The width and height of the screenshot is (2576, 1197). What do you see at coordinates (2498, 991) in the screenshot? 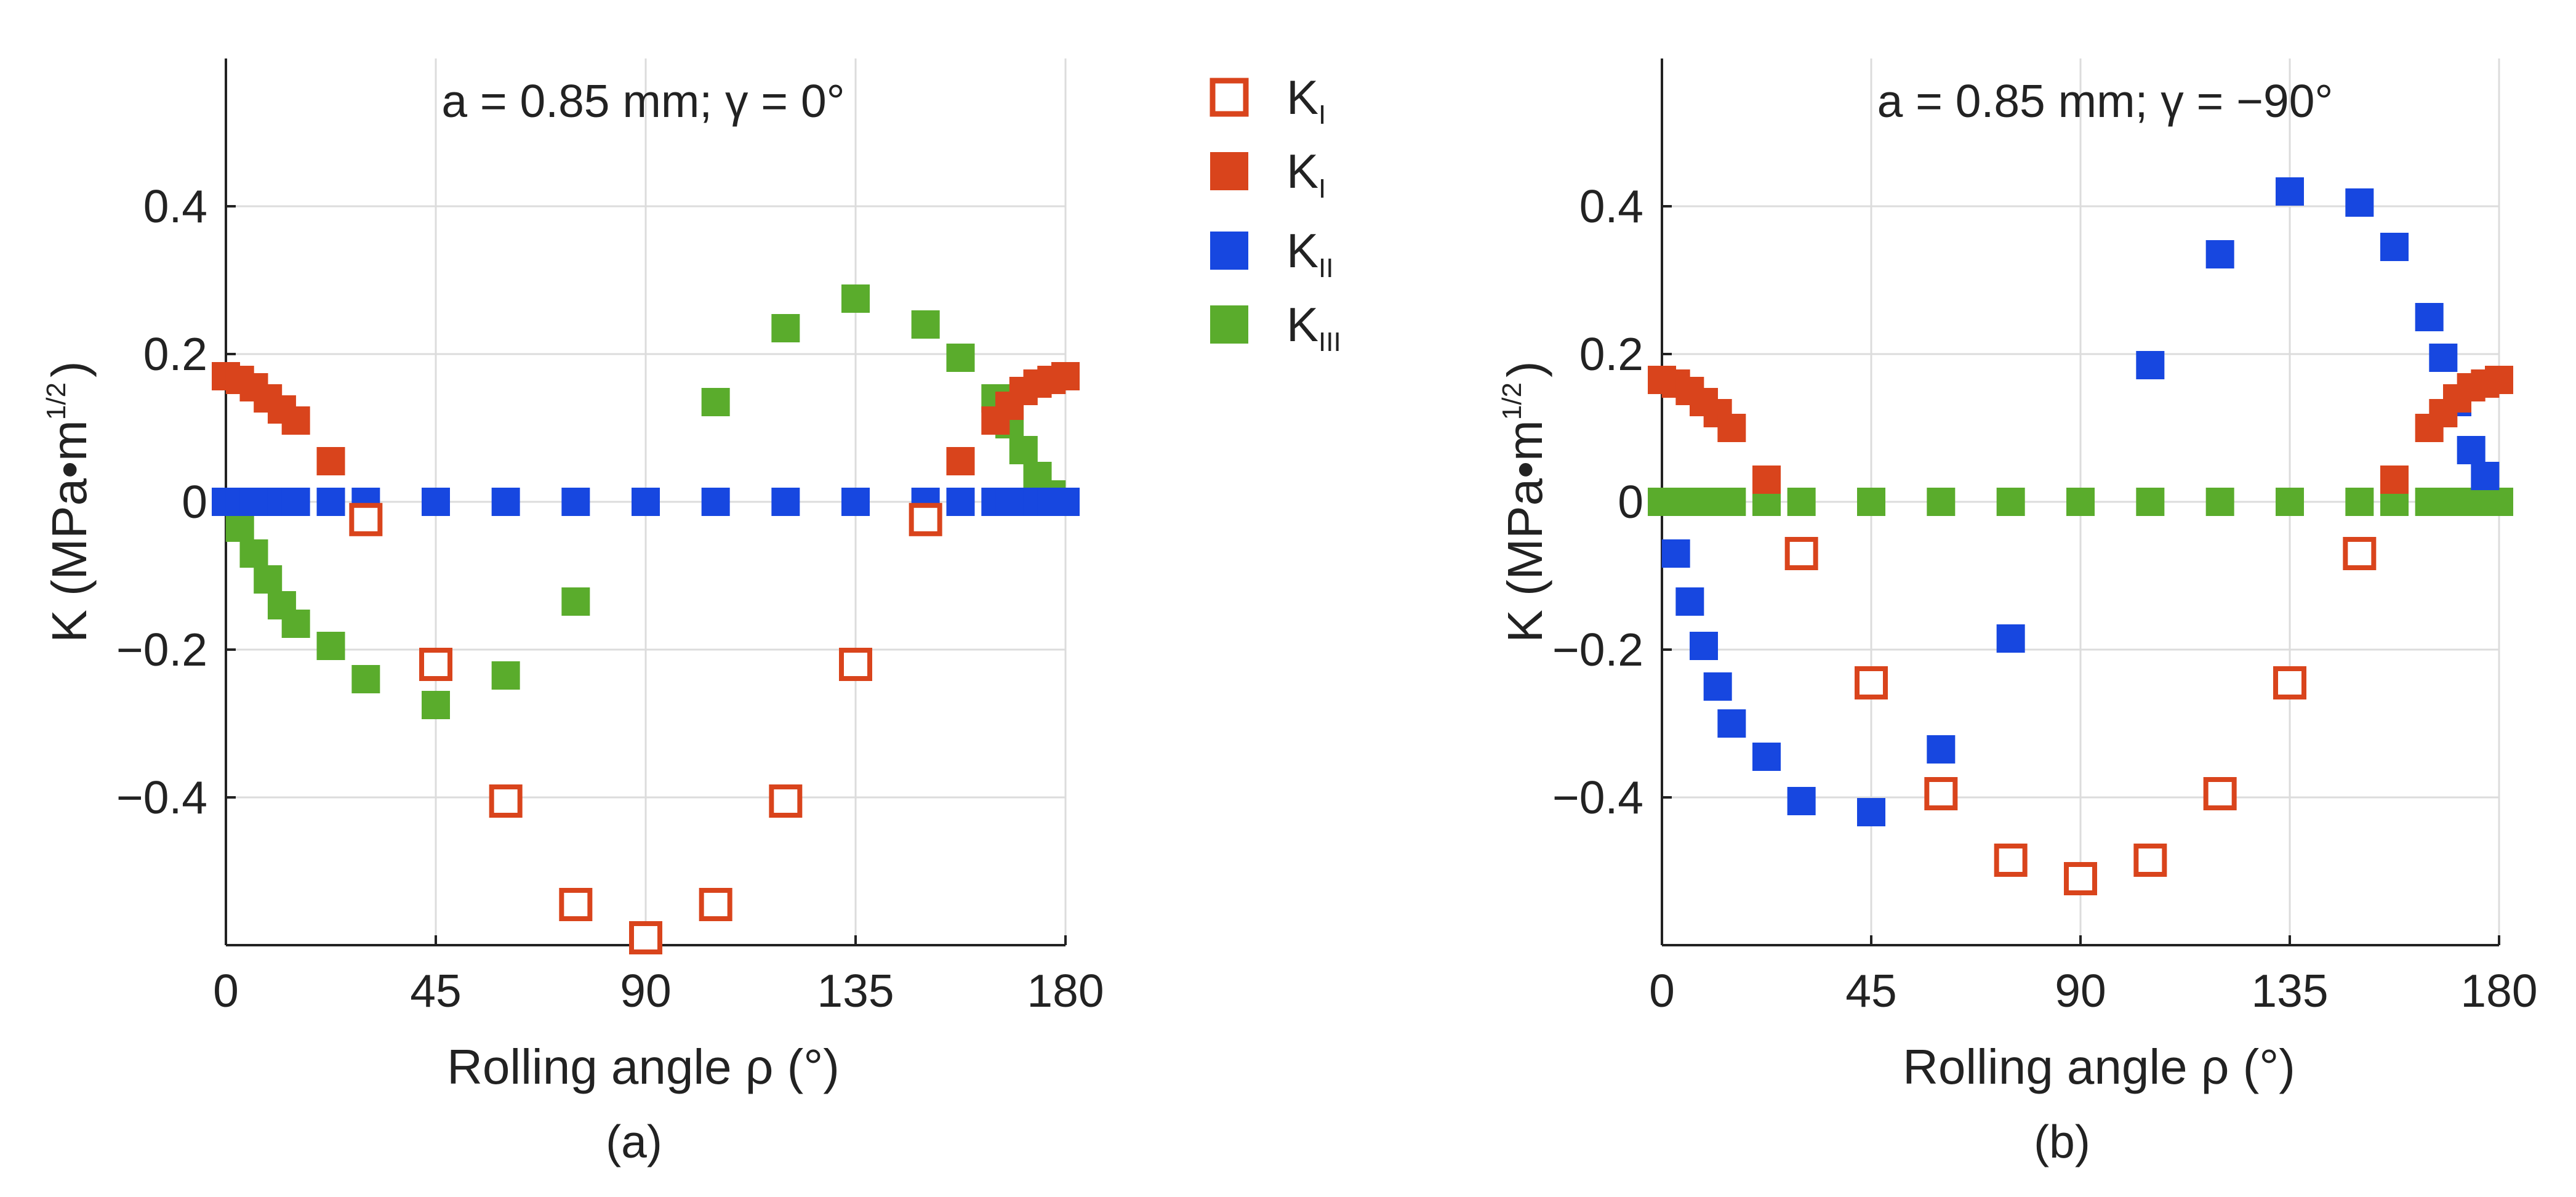
I see `x-tick-label-b-4: 180` at bounding box center [2498, 991].